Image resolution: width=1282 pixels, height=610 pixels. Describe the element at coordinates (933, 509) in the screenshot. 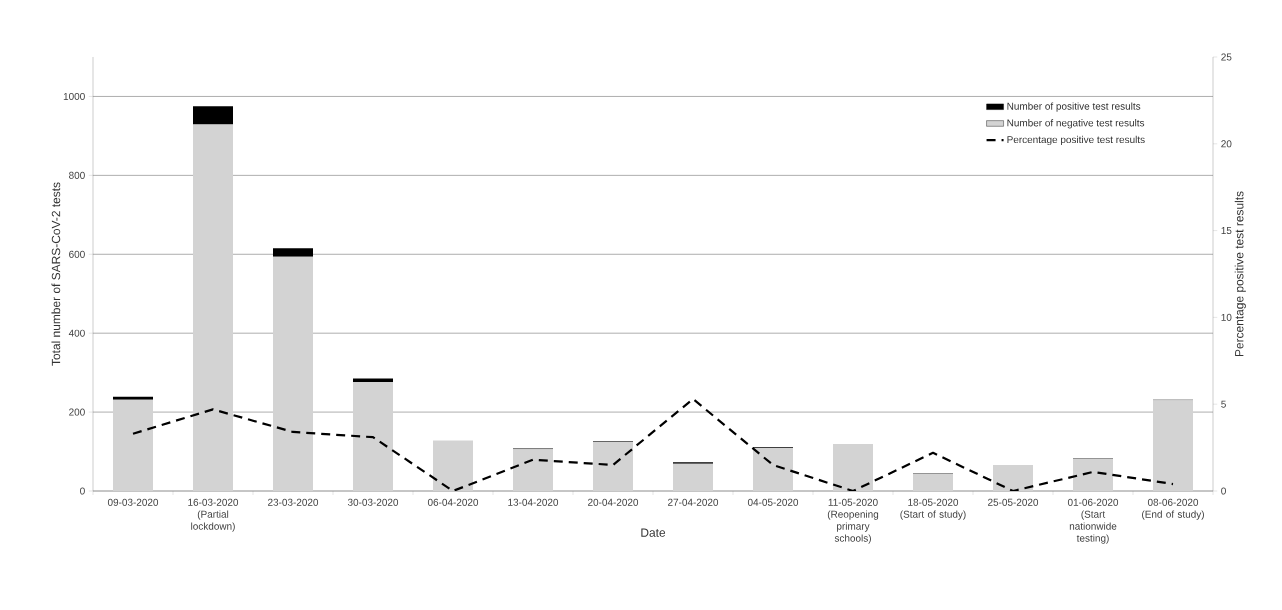

I see `x-tick-label: 18-05-2020 (Start of study)` at that location.